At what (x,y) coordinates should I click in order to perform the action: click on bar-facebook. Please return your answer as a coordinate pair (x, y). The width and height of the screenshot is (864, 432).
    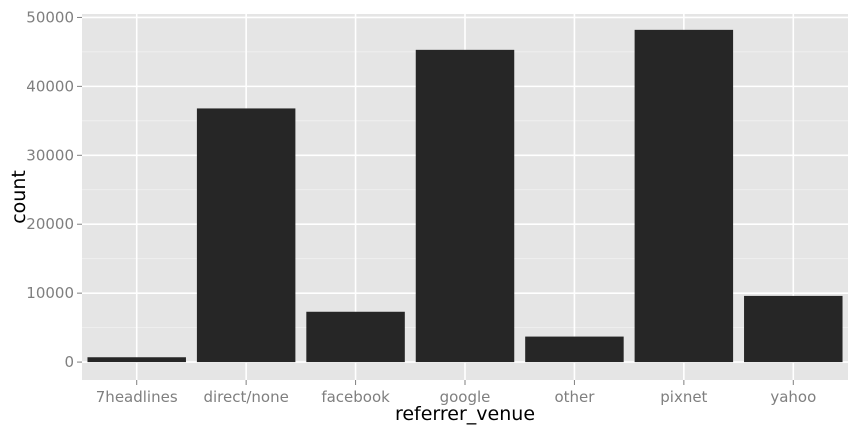
    Looking at the image, I should click on (355, 337).